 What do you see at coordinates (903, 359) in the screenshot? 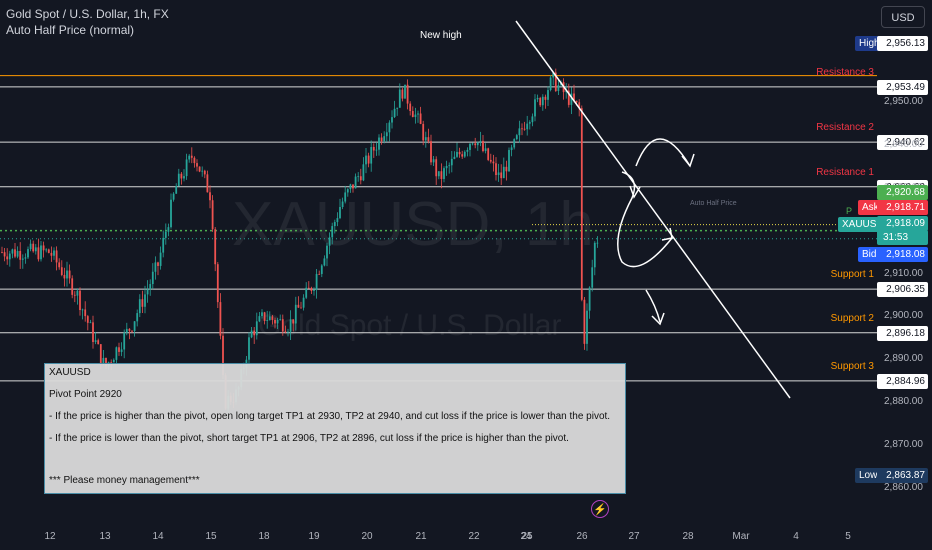
I see `y-tick-label: 2,890.00` at bounding box center [903, 359].